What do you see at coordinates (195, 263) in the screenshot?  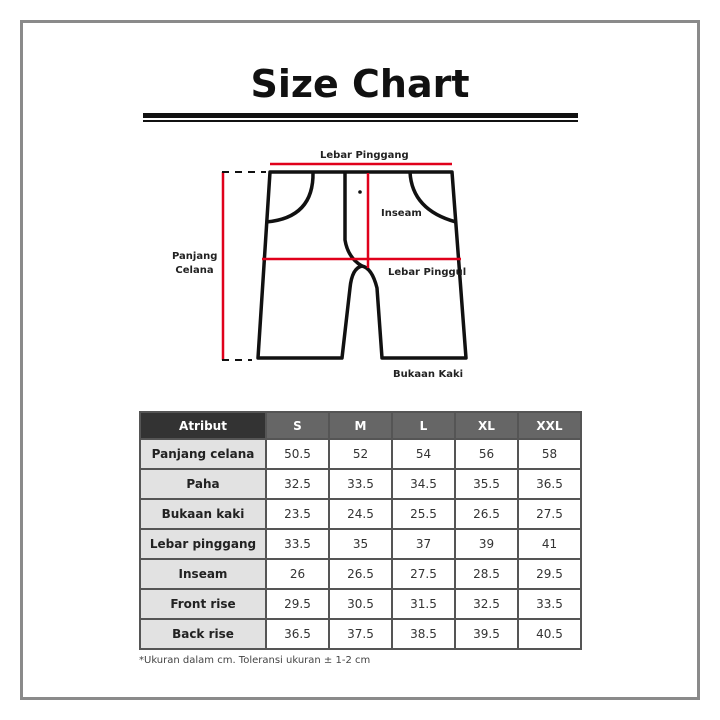 I see `length-label: Panjang Celana` at bounding box center [195, 263].